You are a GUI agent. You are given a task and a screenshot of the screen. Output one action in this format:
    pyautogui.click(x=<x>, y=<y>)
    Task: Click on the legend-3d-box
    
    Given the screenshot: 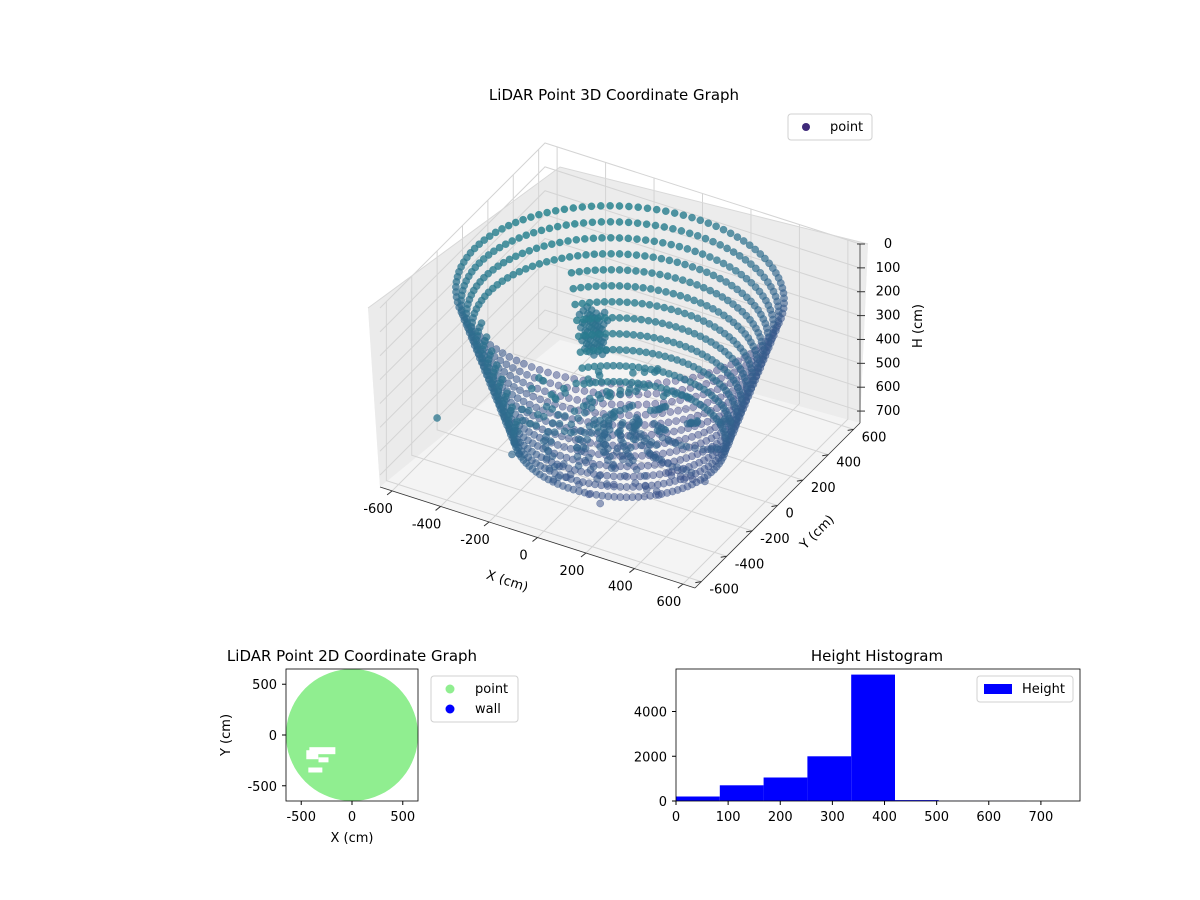 What is the action you would take?
    pyautogui.click(x=830, y=127)
    